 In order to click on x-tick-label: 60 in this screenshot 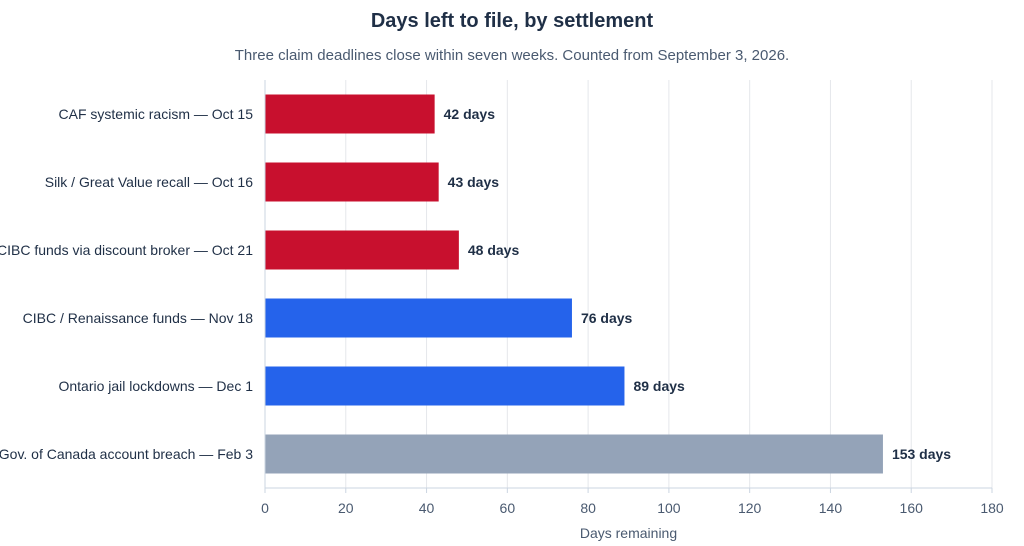, I will do `click(508, 508)`.